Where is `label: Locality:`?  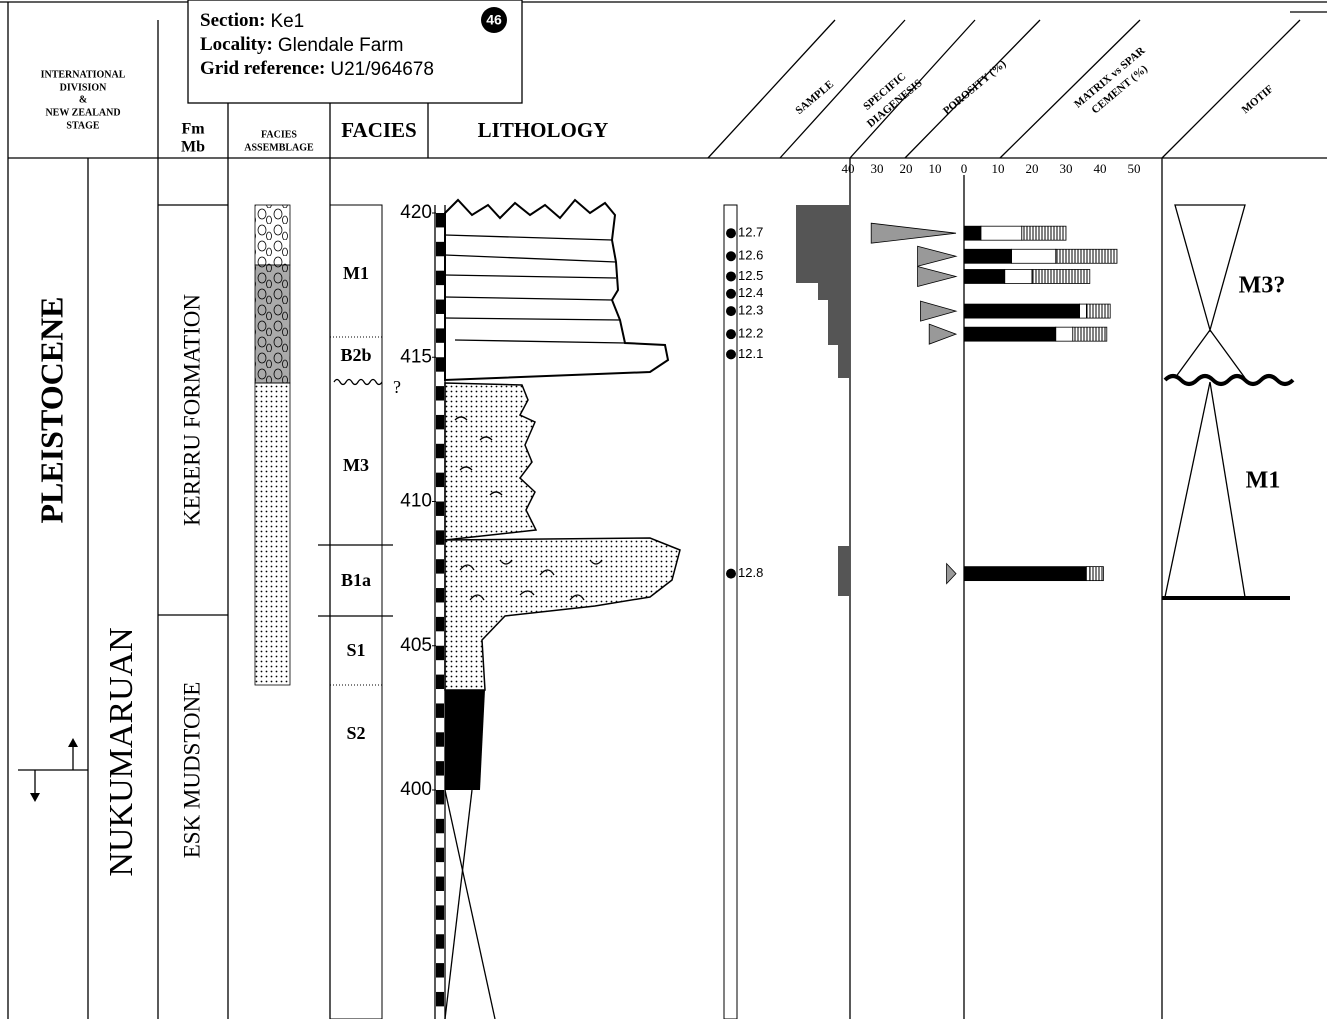 label: Locality: is located at coordinates (236, 44).